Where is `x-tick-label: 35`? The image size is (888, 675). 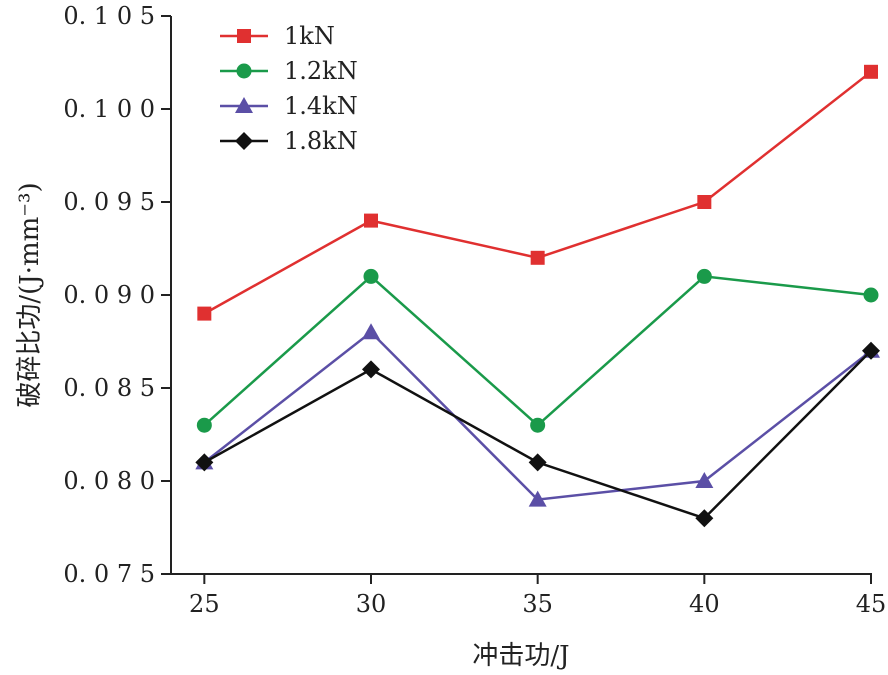 x-tick-label: 35 is located at coordinates (537, 604).